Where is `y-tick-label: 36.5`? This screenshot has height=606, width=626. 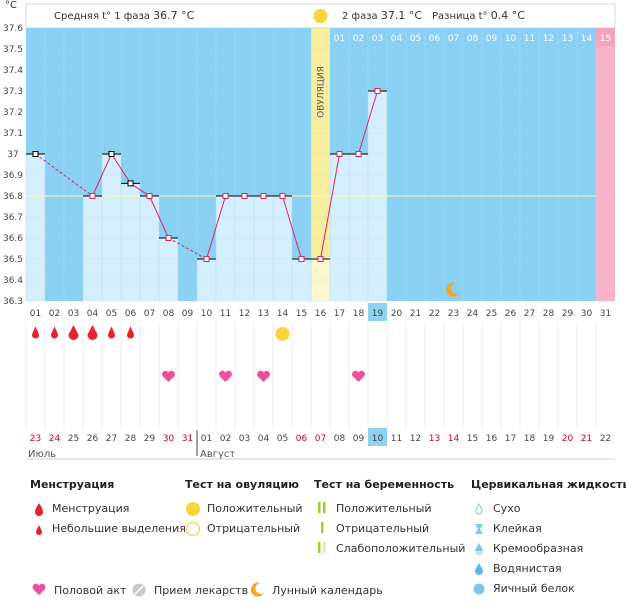 y-tick-label: 36.5 is located at coordinates (13, 260).